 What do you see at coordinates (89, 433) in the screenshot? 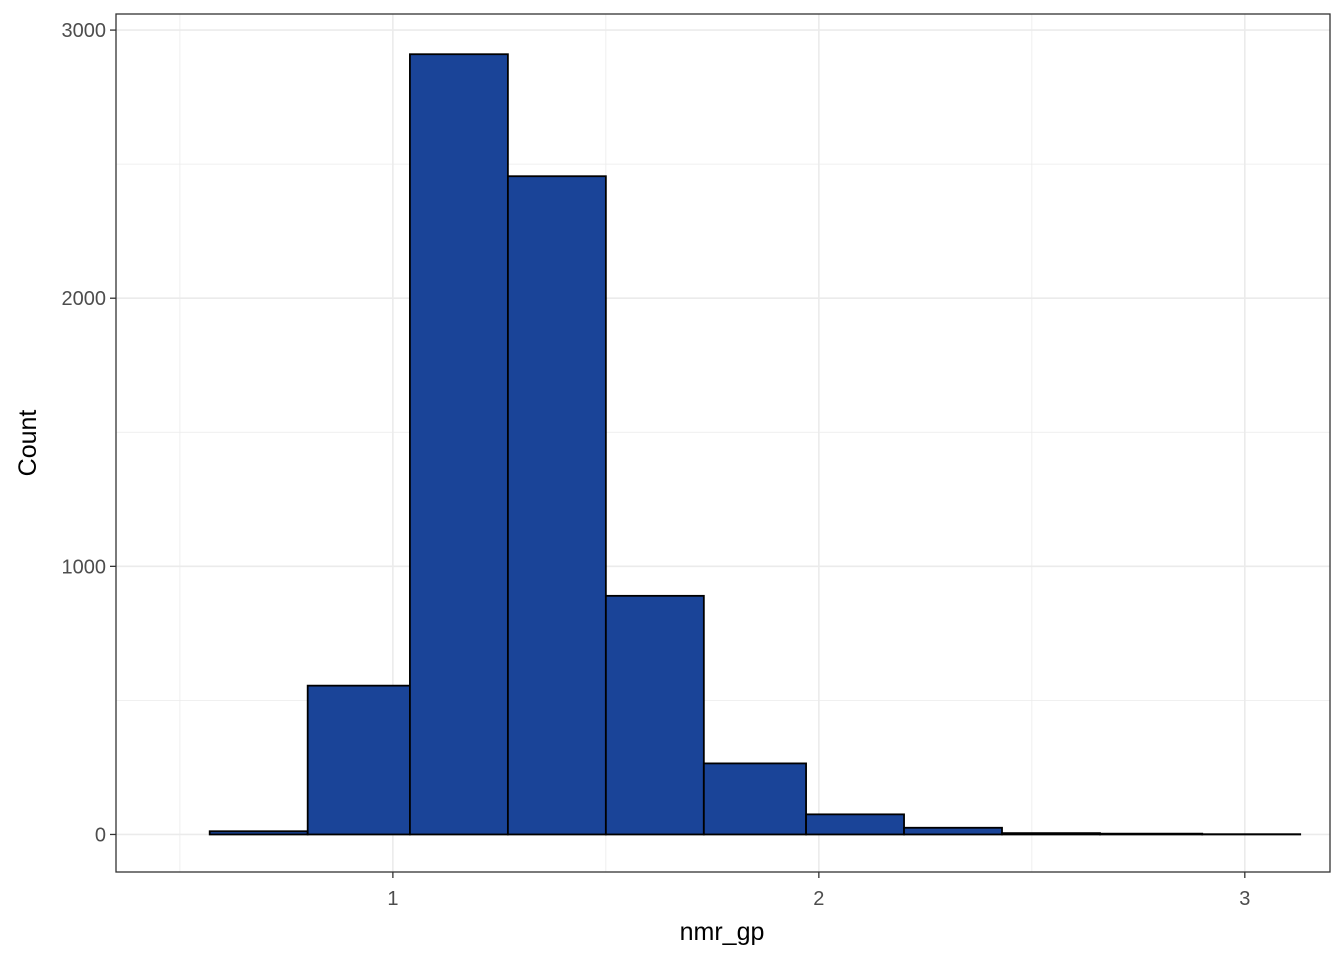
I see `y-axis: 0 1000 2000 3000` at bounding box center [89, 433].